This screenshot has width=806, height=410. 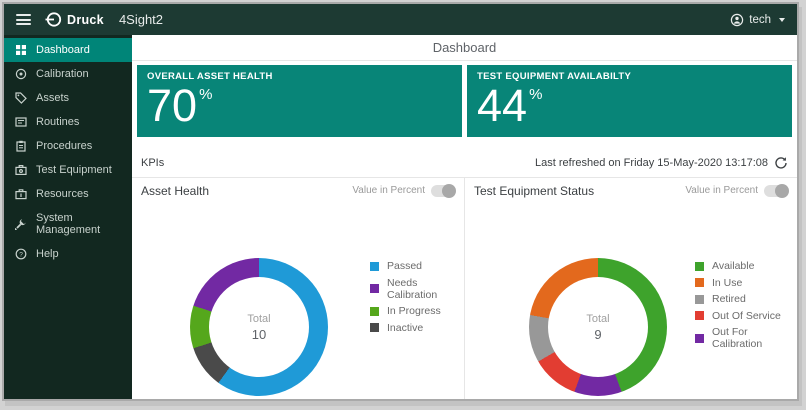 I want to click on legend-item-in-progress: In Progress, so click(x=417, y=311).